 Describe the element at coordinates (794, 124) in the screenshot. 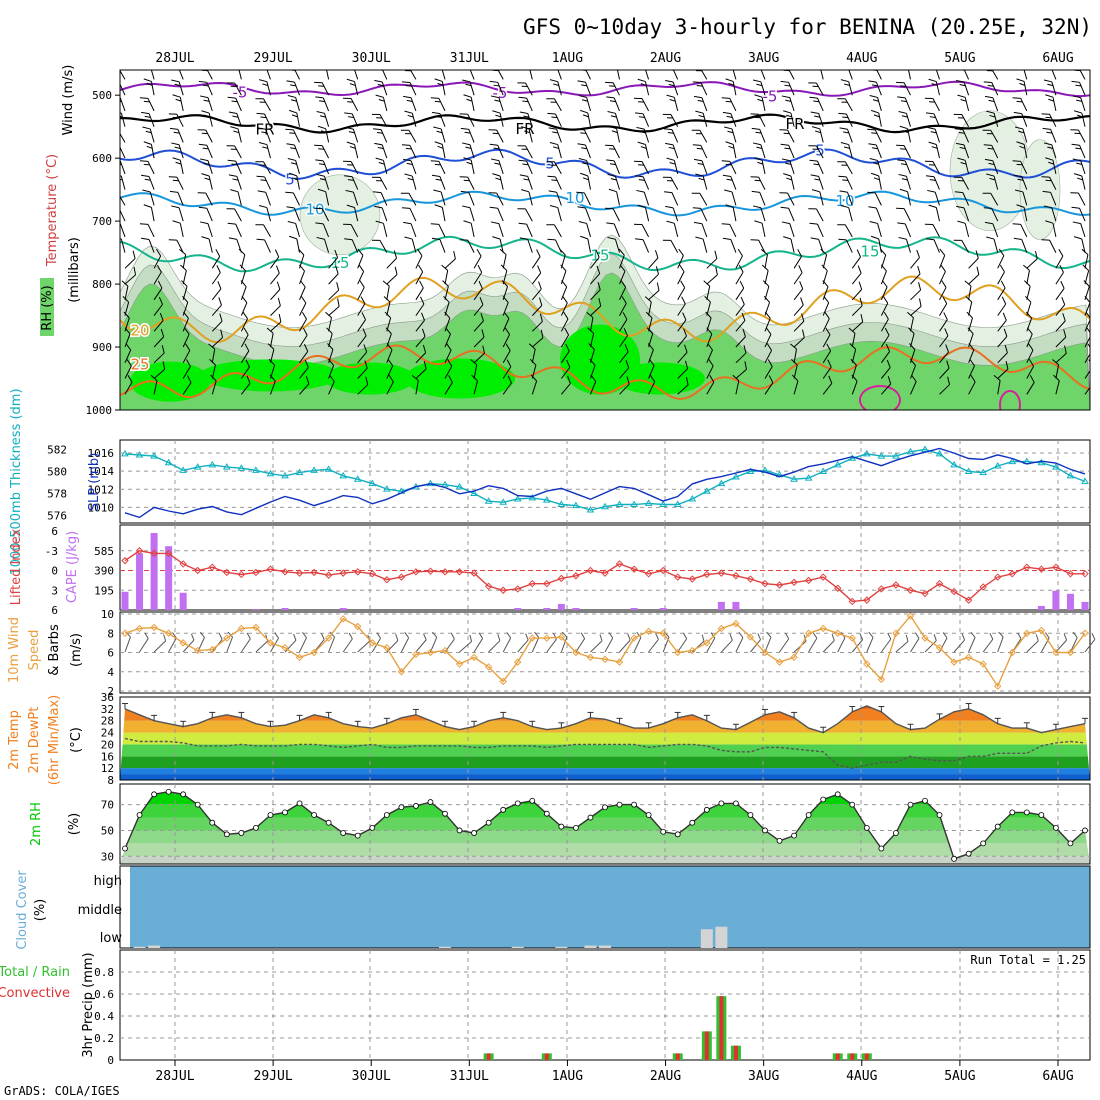

I see `isotherm-label-FR: FR` at that location.